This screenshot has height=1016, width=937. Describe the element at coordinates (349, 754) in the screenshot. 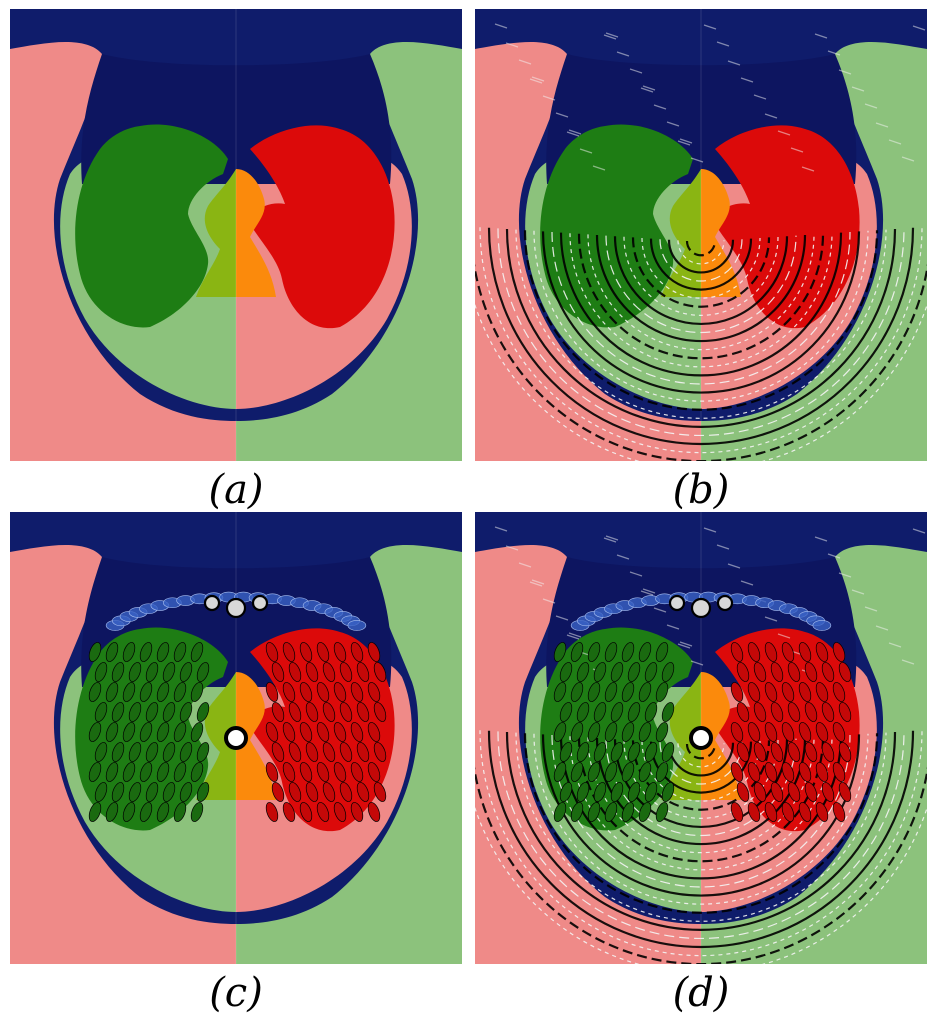

I see `outer-right-band` at that location.